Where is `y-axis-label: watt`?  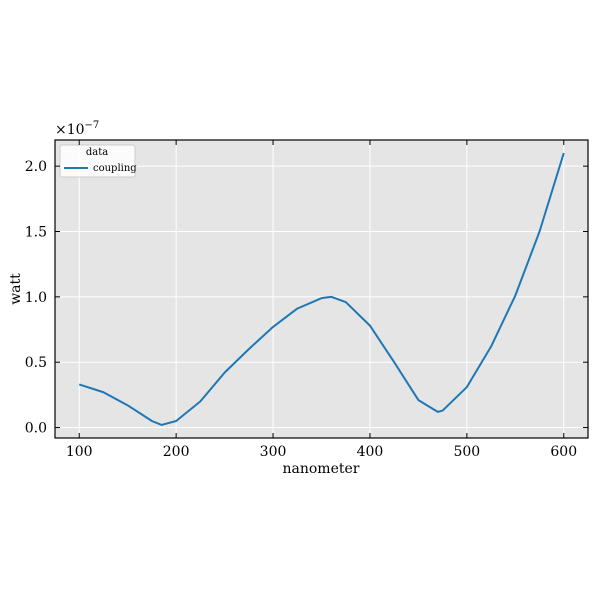 y-axis-label: watt is located at coordinates (16, 289).